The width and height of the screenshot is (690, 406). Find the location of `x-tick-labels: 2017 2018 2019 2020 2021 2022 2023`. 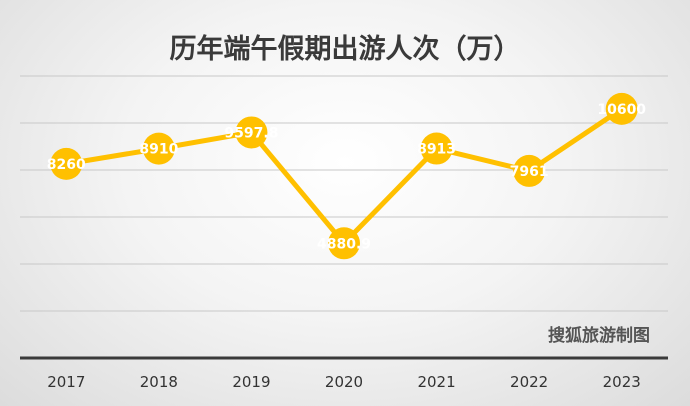

x-tick-labels: 2017 2018 2019 2020 2021 2022 2023 is located at coordinates (344, 382).